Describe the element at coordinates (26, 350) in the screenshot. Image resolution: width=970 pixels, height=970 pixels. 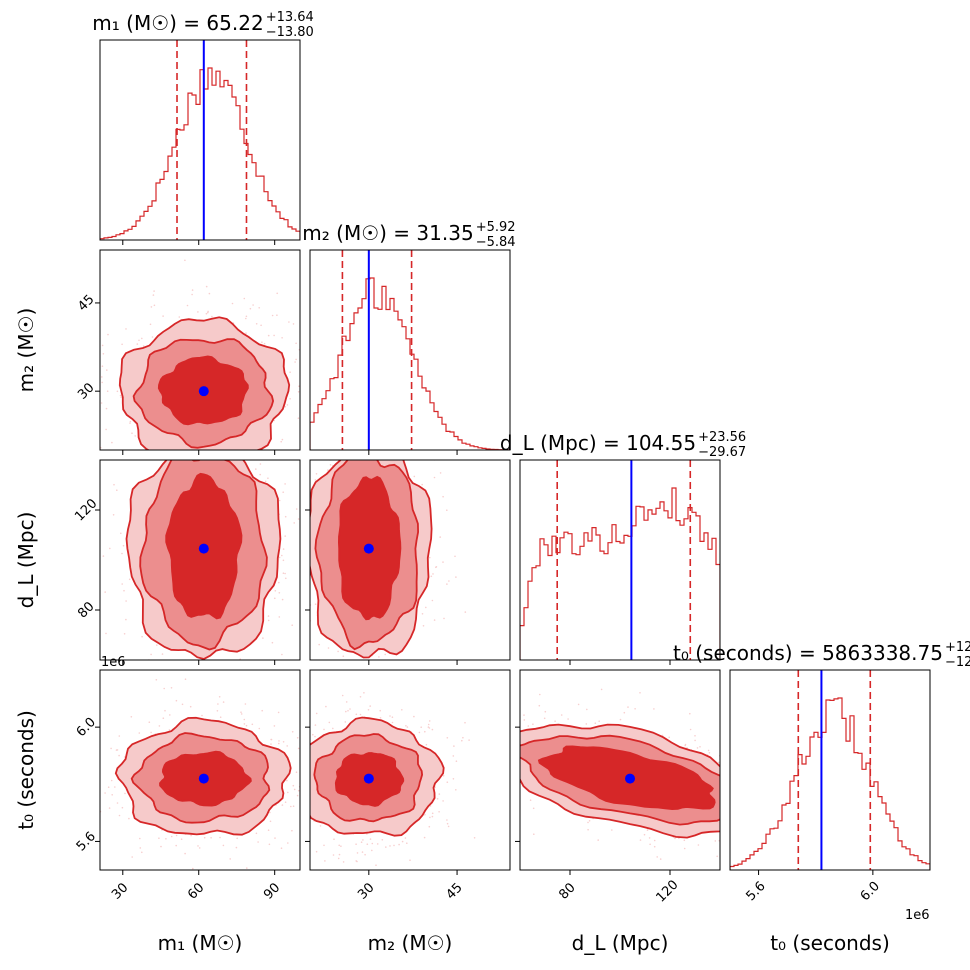
I see `y-axis-label-m2: m₂ (M☉)` at that location.